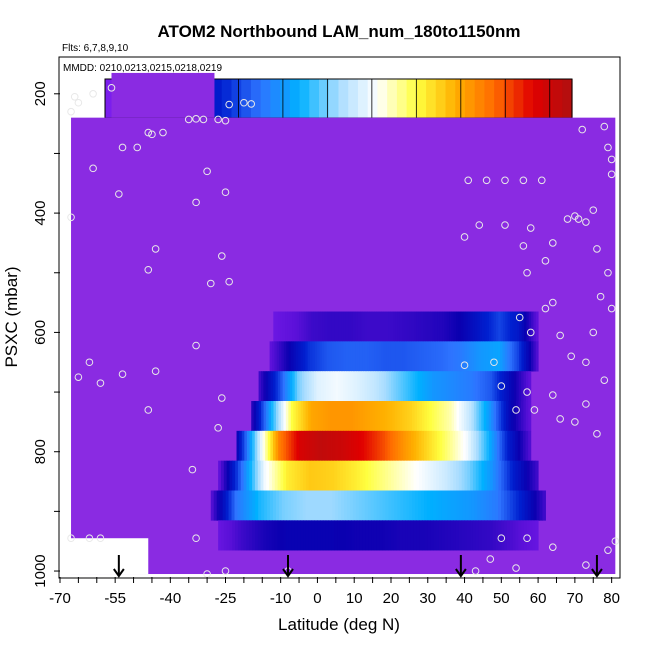 The width and height of the screenshot is (650, 650). I want to click on x-tick-label: 60, so click(538, 598).